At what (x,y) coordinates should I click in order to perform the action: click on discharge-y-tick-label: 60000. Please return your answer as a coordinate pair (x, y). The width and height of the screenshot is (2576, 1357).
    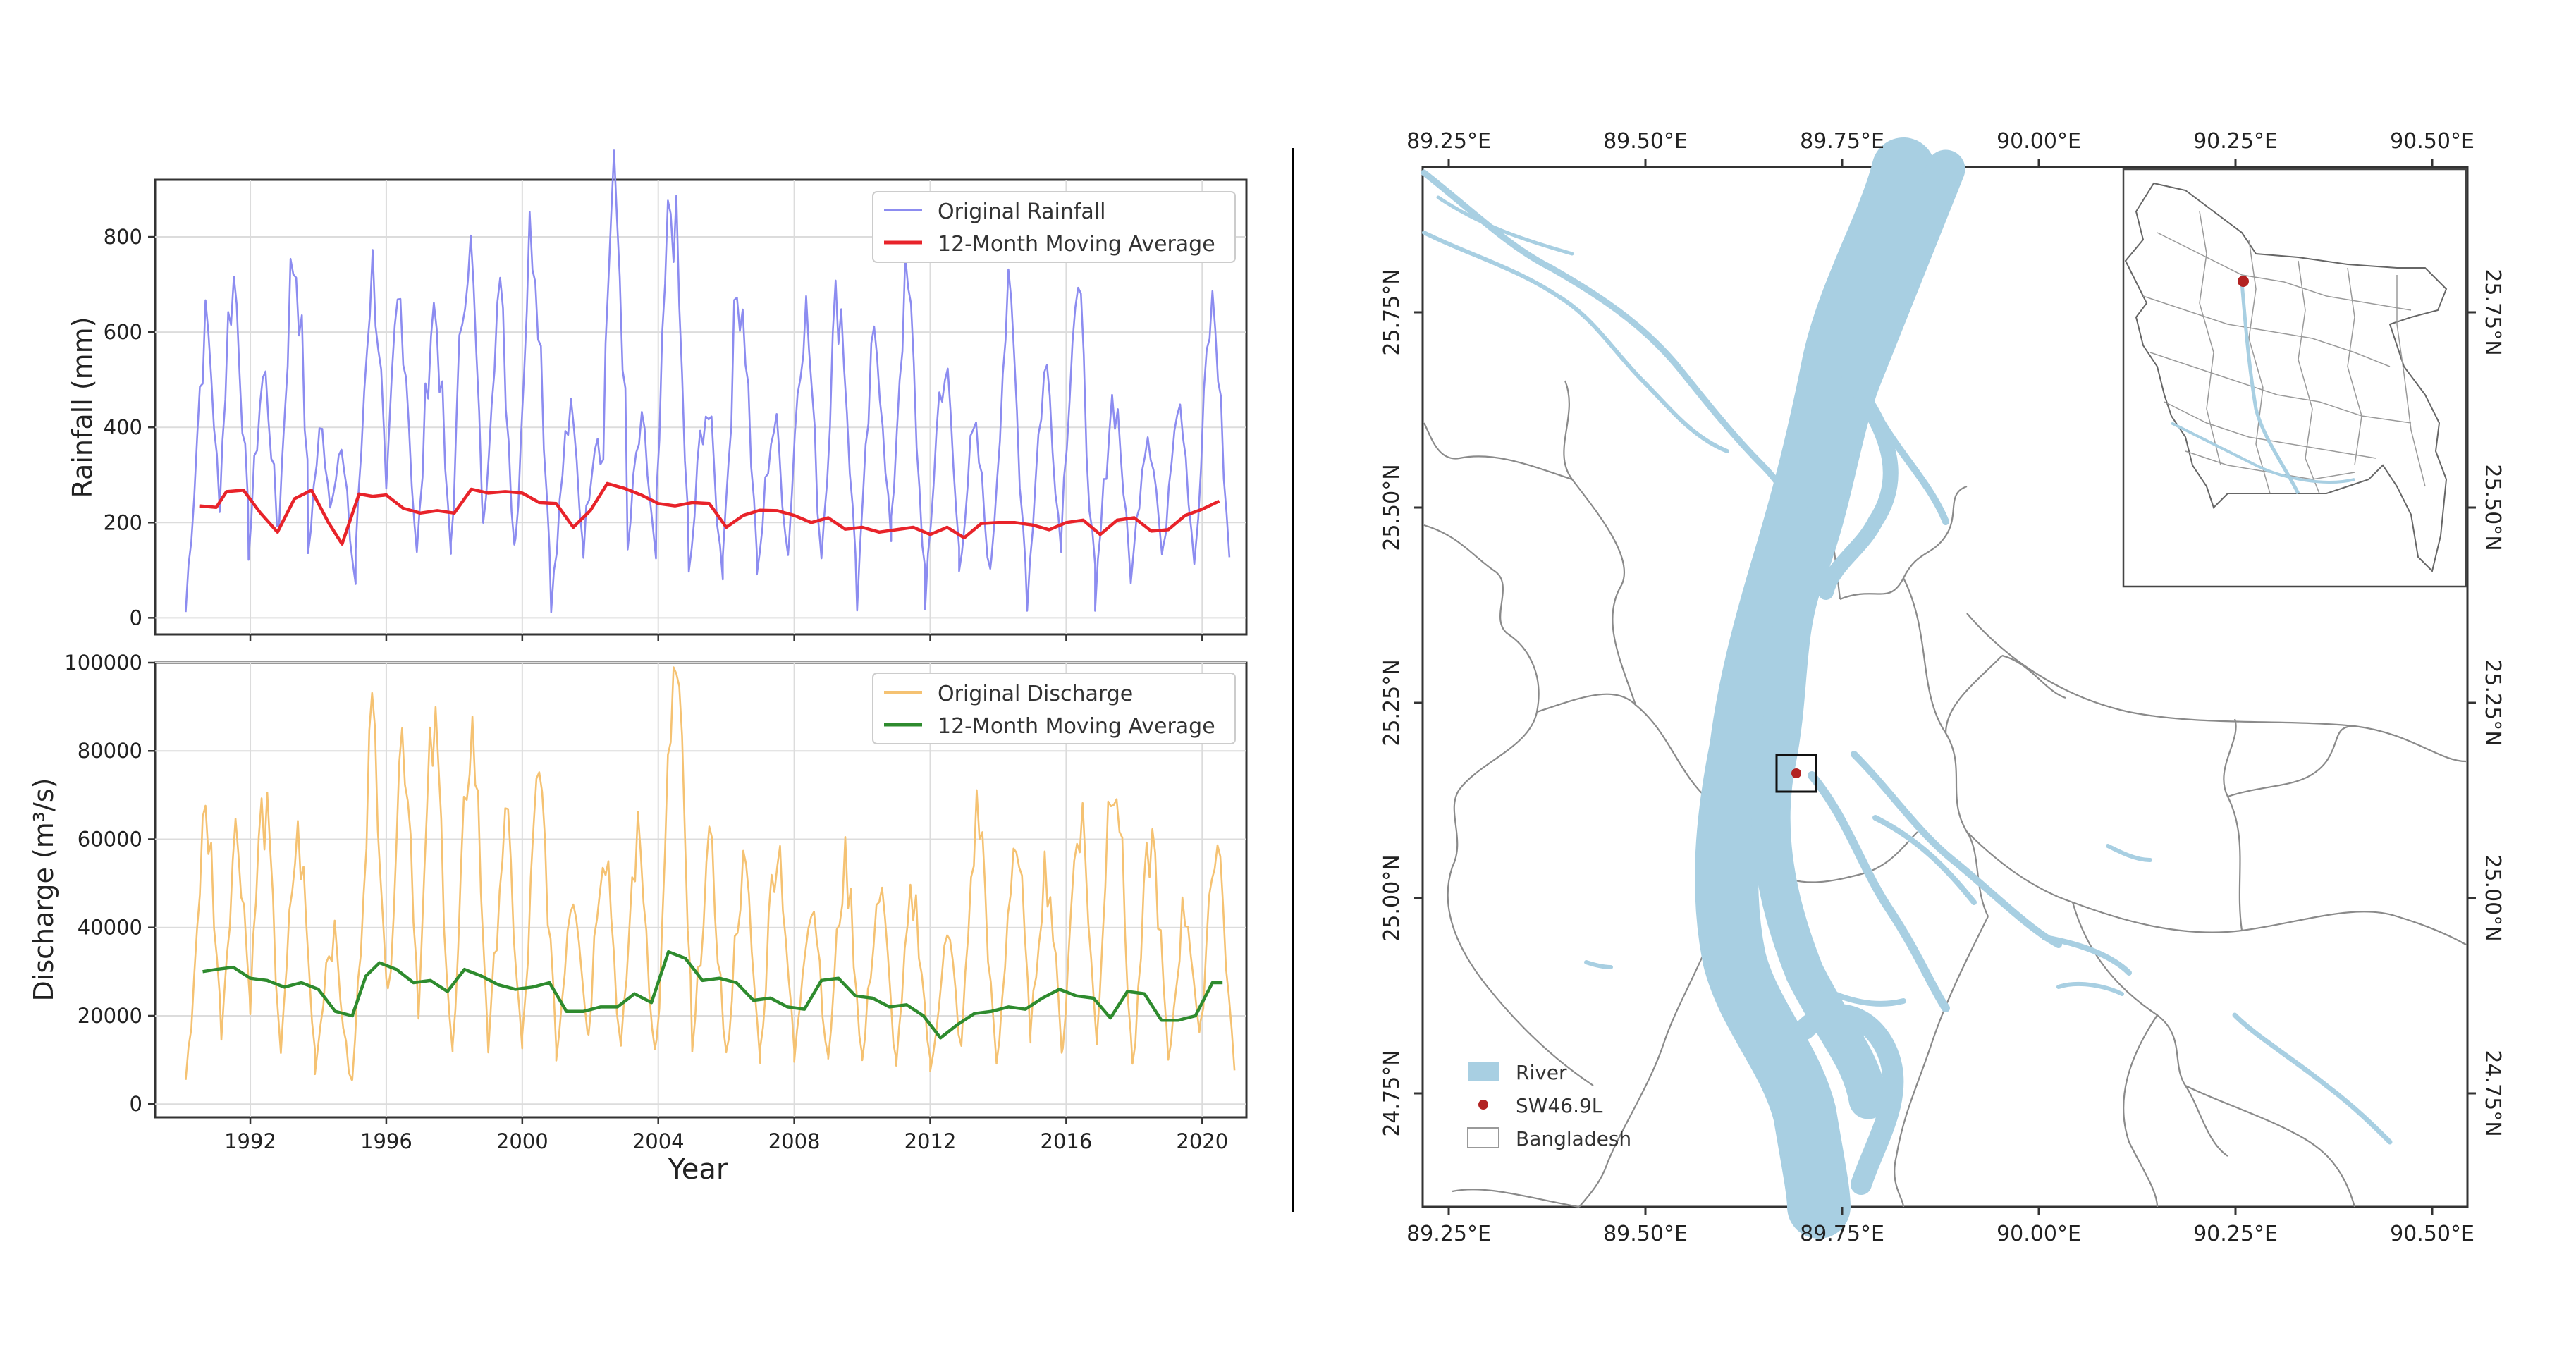
    Looking at the image, I should click on (110, 839).